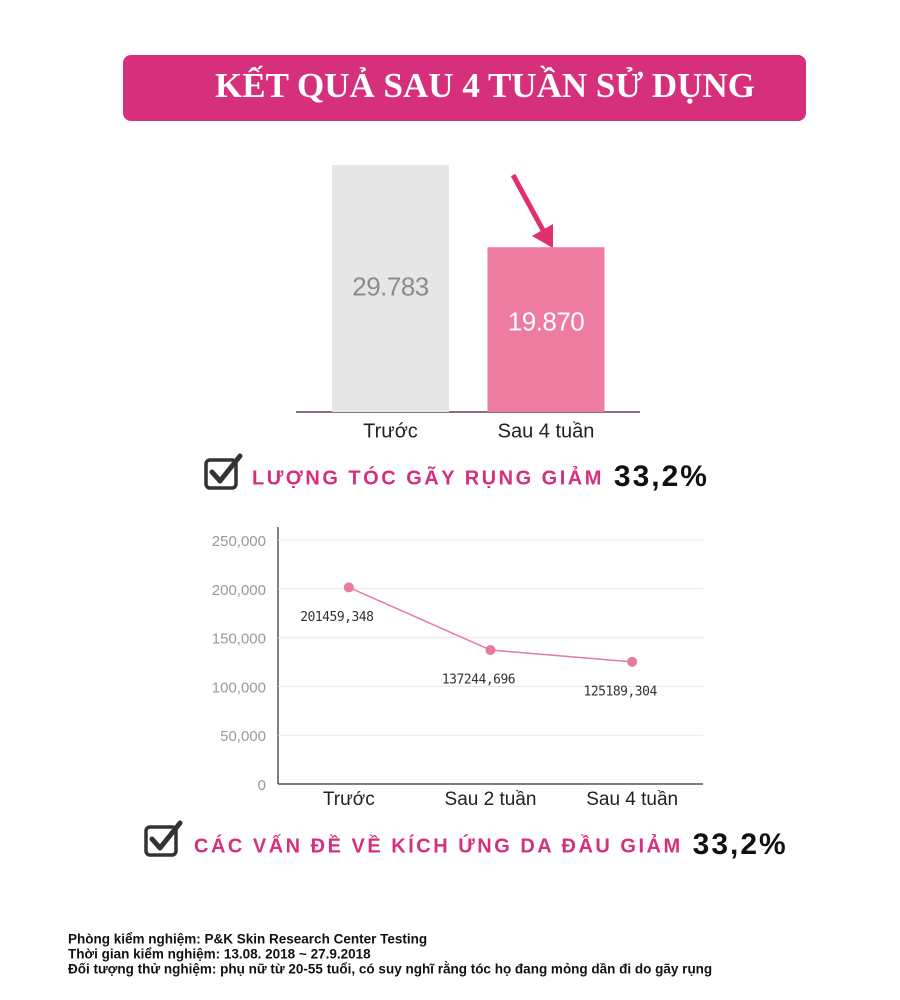  I want to click on header-title: KẾT QUẢ SAU 4 TUẦN SỬ DỤNG, so click(485, 85).